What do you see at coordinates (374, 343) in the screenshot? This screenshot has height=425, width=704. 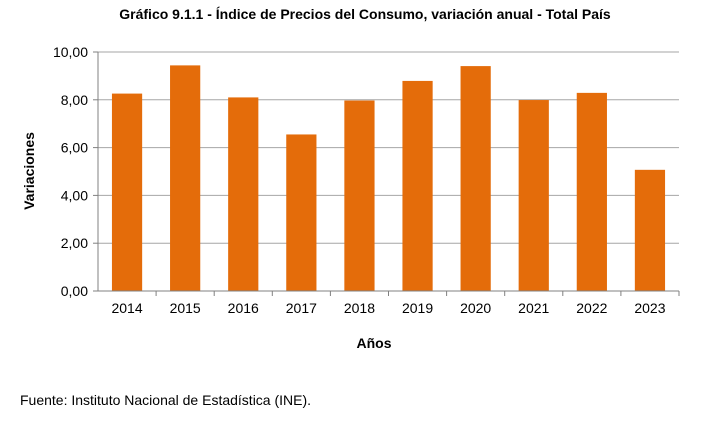 I see `x-axis-title: Años` at bounding box center [374, 343].